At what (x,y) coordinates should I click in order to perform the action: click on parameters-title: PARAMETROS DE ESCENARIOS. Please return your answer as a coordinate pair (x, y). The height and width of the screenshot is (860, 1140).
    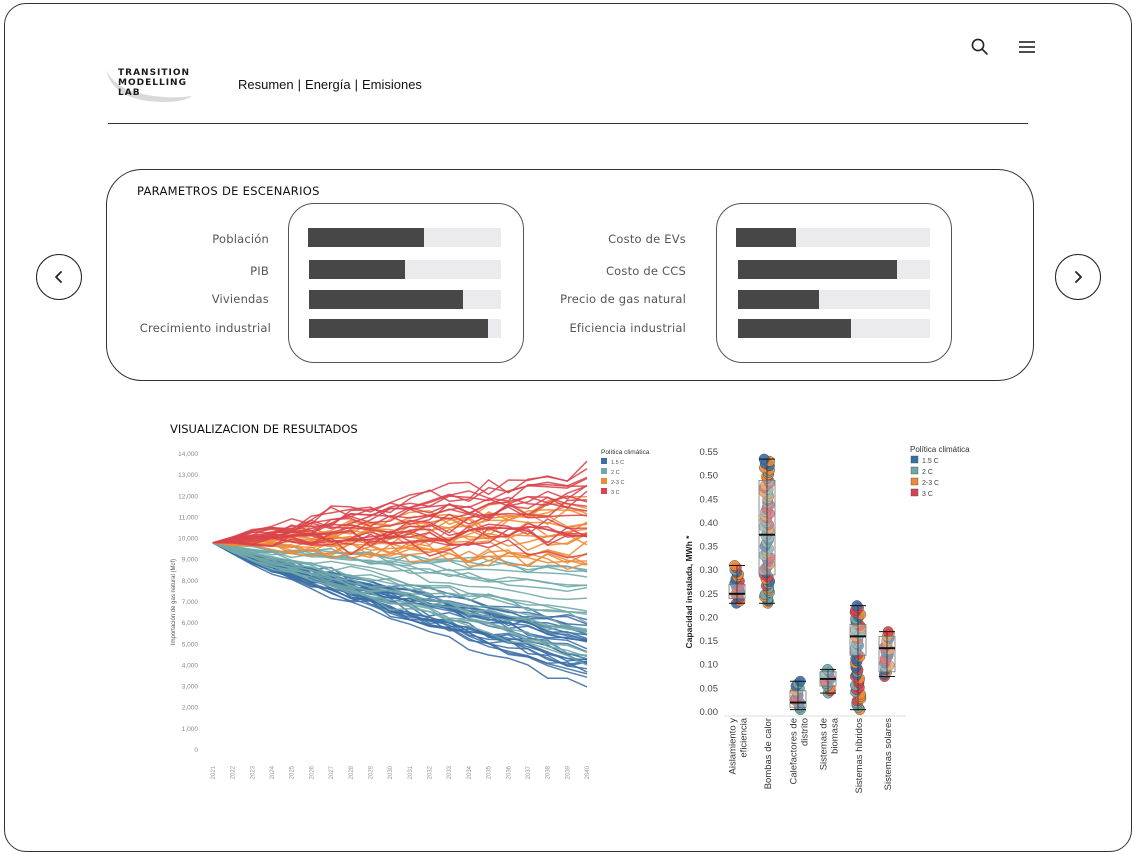
    Looking at the image, I should click on (228, 191).